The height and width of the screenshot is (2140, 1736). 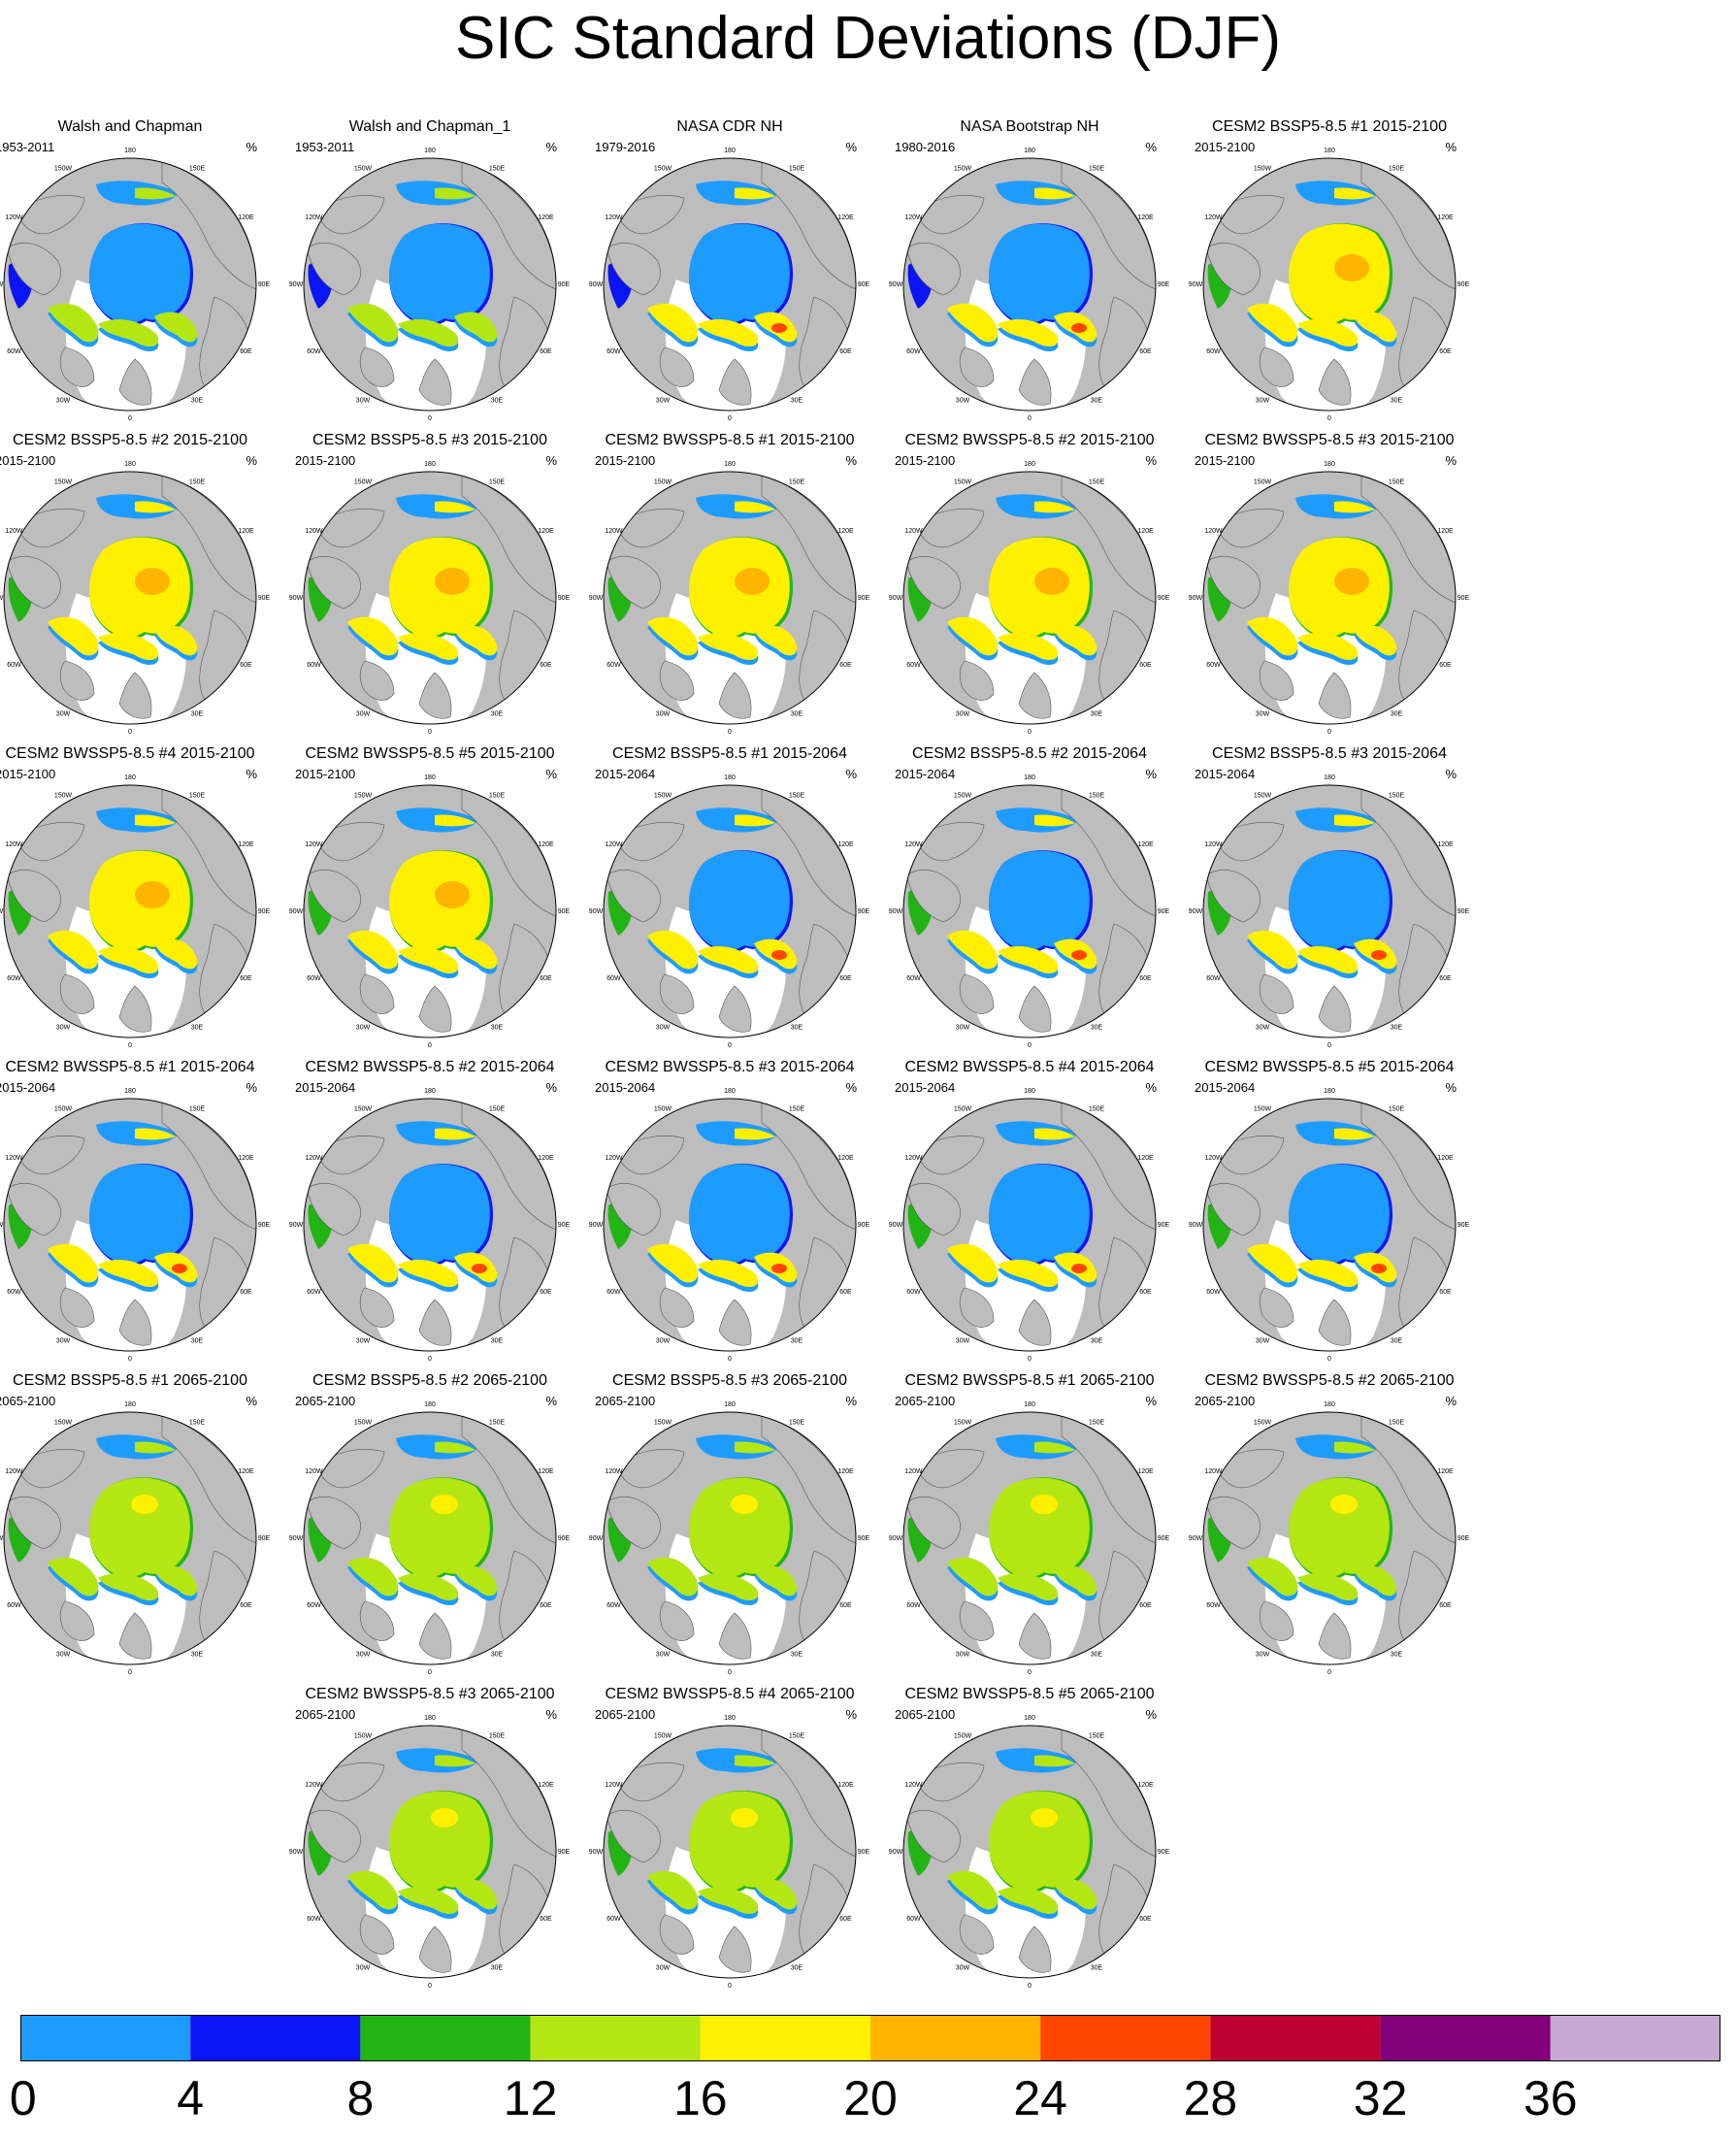 I want to click on panel-period: 2015-2100, so click(x=1225, y=147).